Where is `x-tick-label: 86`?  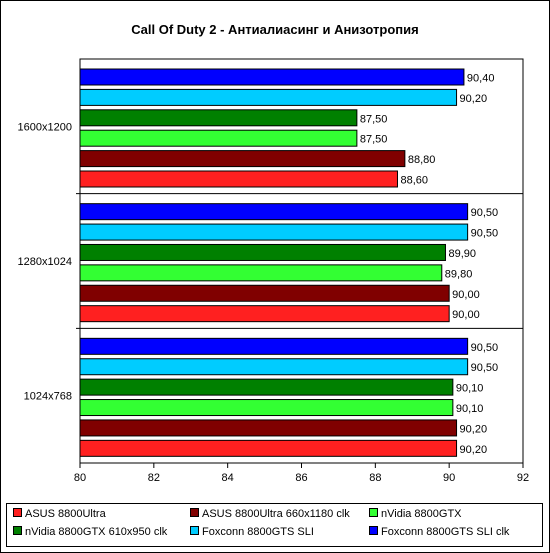
x-tick-label: 86 is located at coordinates (301, 478).